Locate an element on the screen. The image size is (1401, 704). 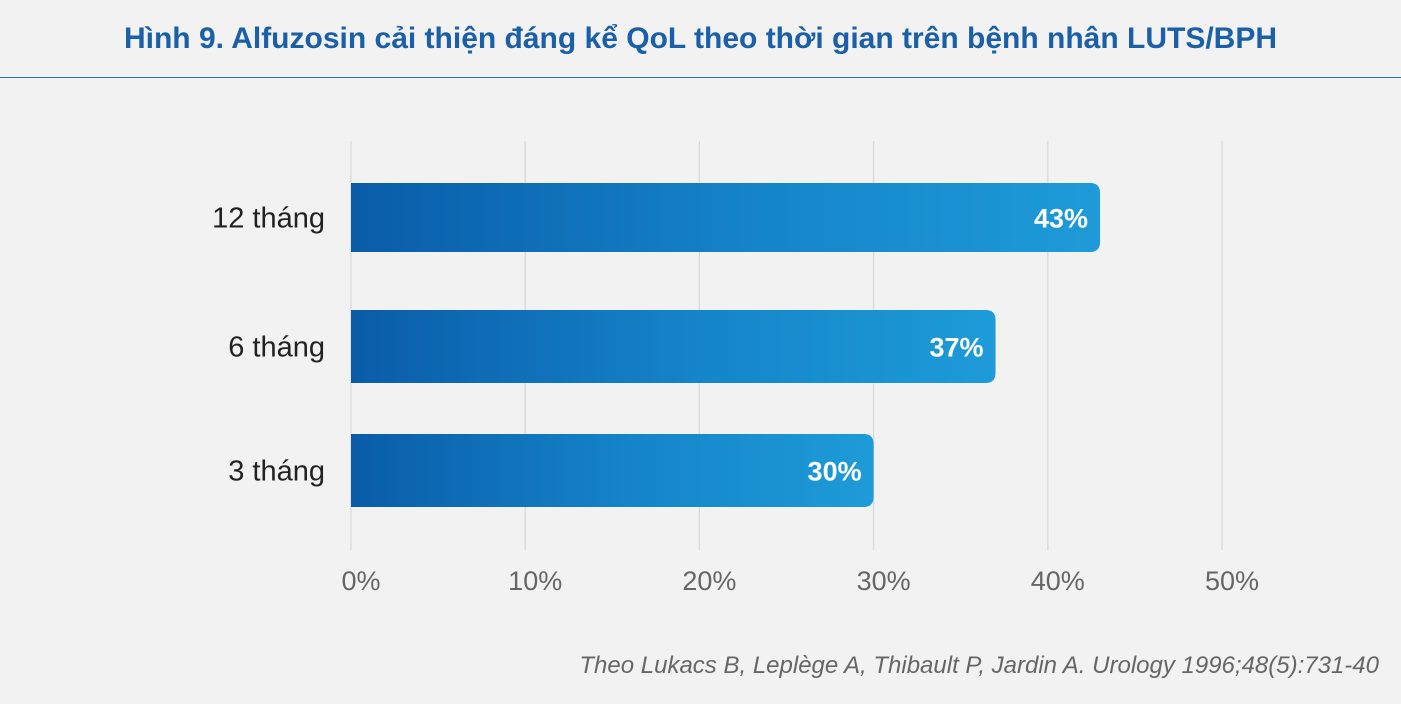
bar-value-label: 37% is located at coordinates (956, 348).